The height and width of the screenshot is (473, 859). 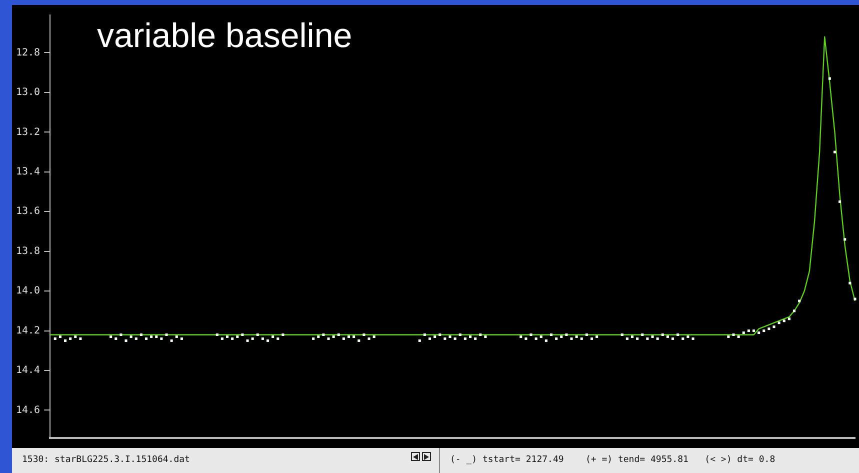 I want to click on y-tick-label: 13.2, so click(x=28, y=132).